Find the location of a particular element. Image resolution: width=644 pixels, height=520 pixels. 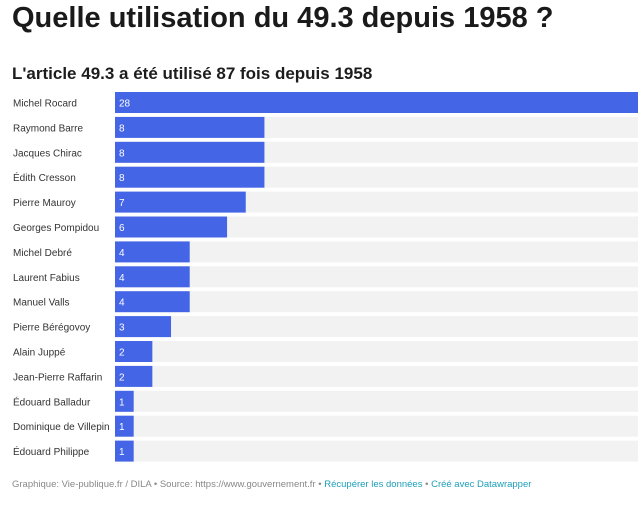

category-label: Jacques Chirac is located at coordinates (47, 153).